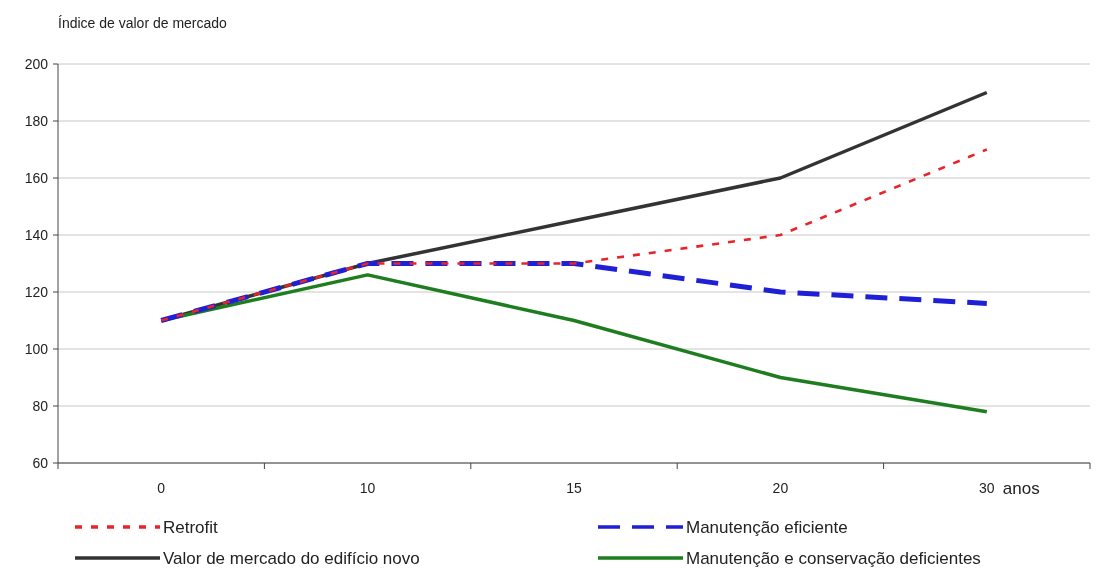 Image resolution: width=1097 pixels, height=569 pixels. What do you see at coordinates (1021, 488) in the screenshot?
I see `x-axis-title: anos` at bounding box center [1021, 488].